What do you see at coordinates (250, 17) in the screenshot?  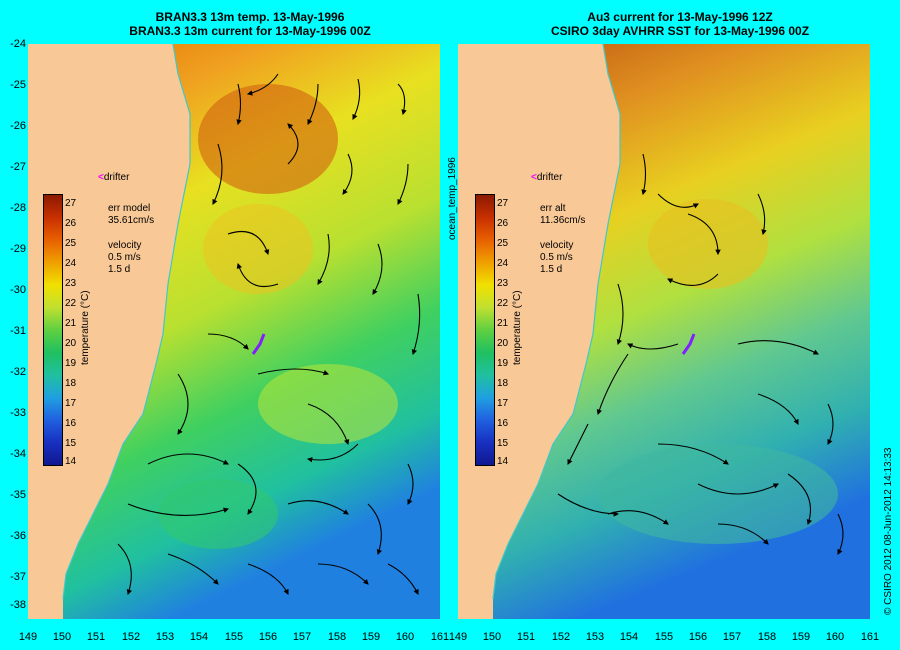 I see `left-title-line1: BRAN3.3 13m temp. 13-May-1996` at bounding box center [250, 17].